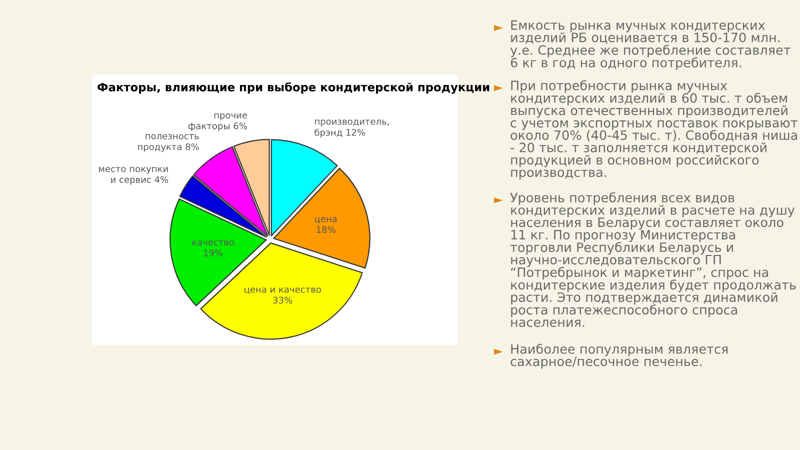 This screenshot has width=800, height=450. What do you see at coordinates (351, 129) in the screenshot?
I see `slice-label: производитель, брэнд 12%` at bounding box center [351, 129].